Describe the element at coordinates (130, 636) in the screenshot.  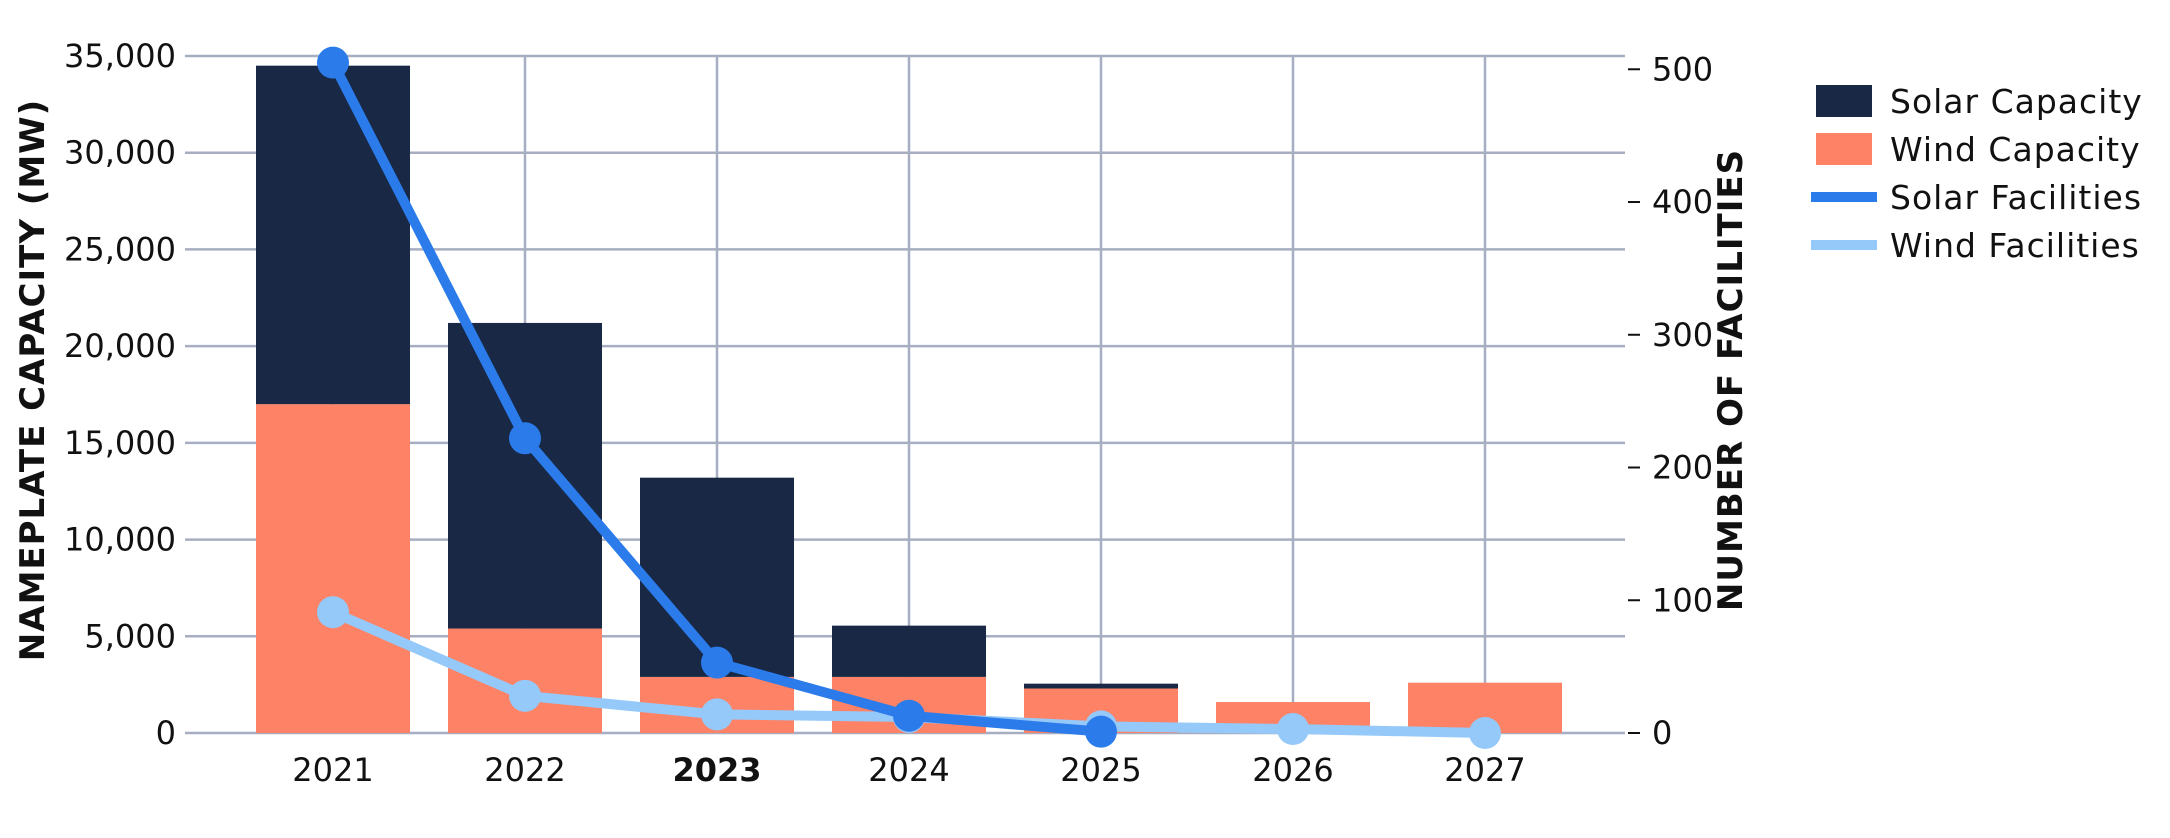
I see `left-tick-label: 5,000` at that location.